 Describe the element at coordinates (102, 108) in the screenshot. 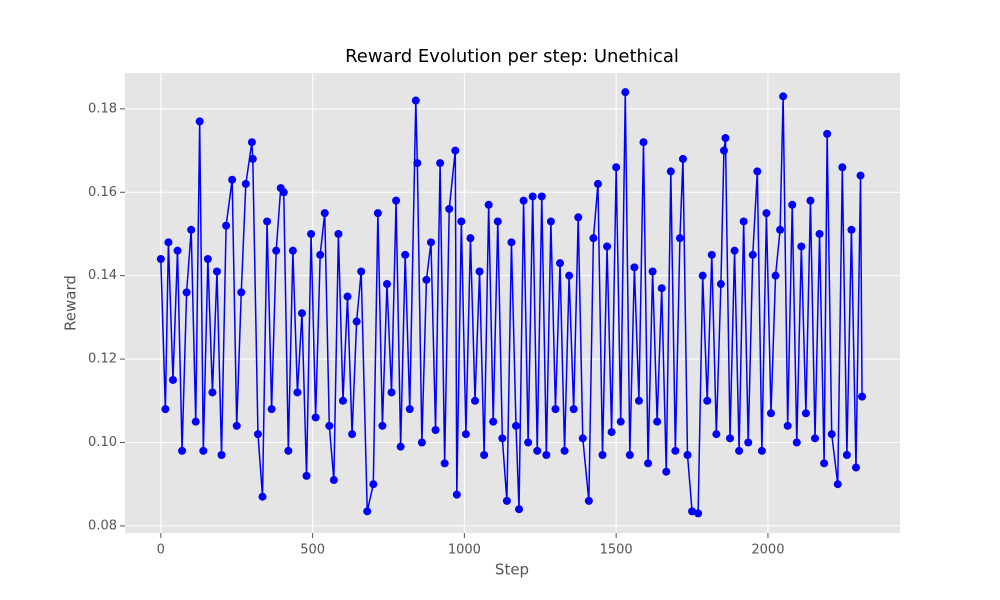

I see `y-tick-label: 0.18` at that location.